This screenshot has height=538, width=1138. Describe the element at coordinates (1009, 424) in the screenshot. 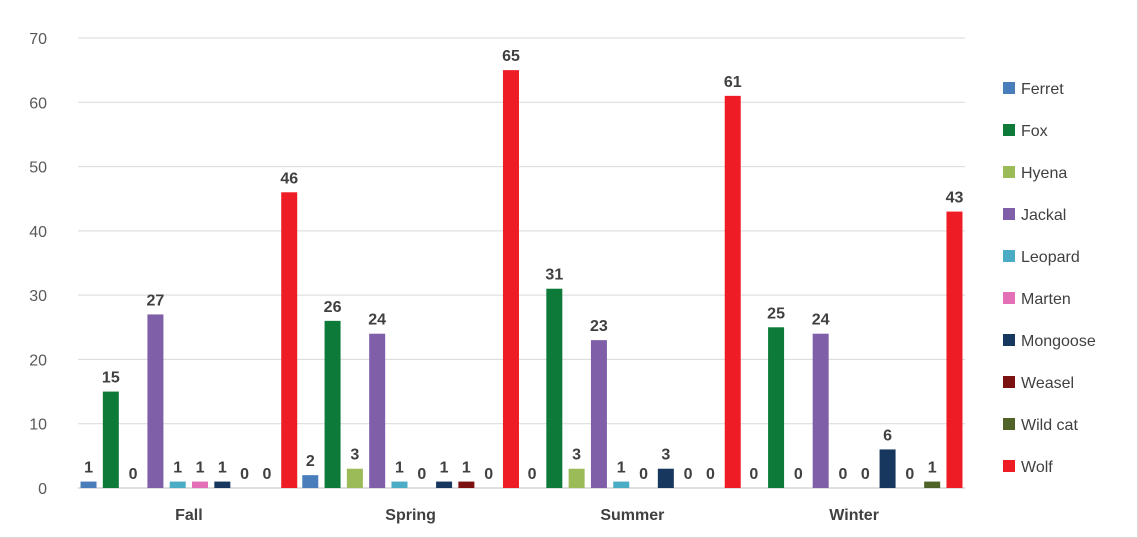

I see `legend-swatch-wild-cat` at that location.